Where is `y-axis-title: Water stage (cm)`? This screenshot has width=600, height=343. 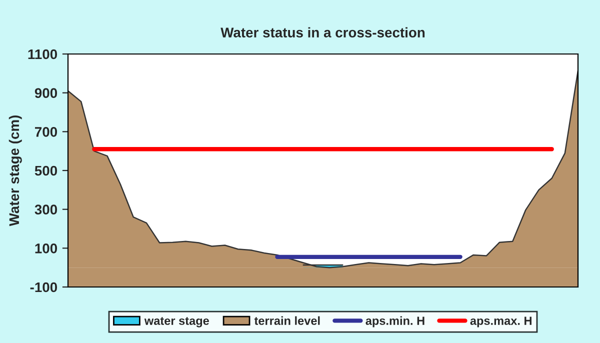 y-axis-title: Water stage (cm) is located at coordinates (15, 170).